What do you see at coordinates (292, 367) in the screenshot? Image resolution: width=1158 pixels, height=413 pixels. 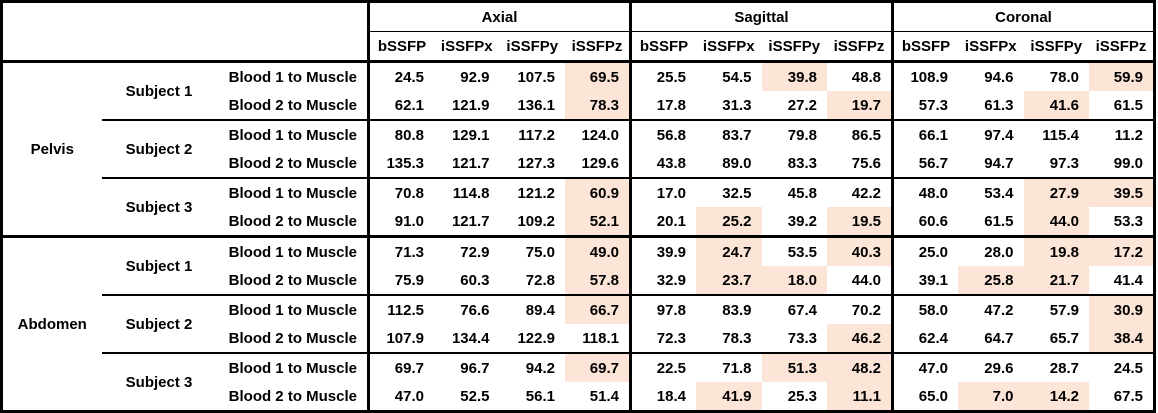 I see `row-label: Blood 1 to Muscle` at bounding box center [292, 367].